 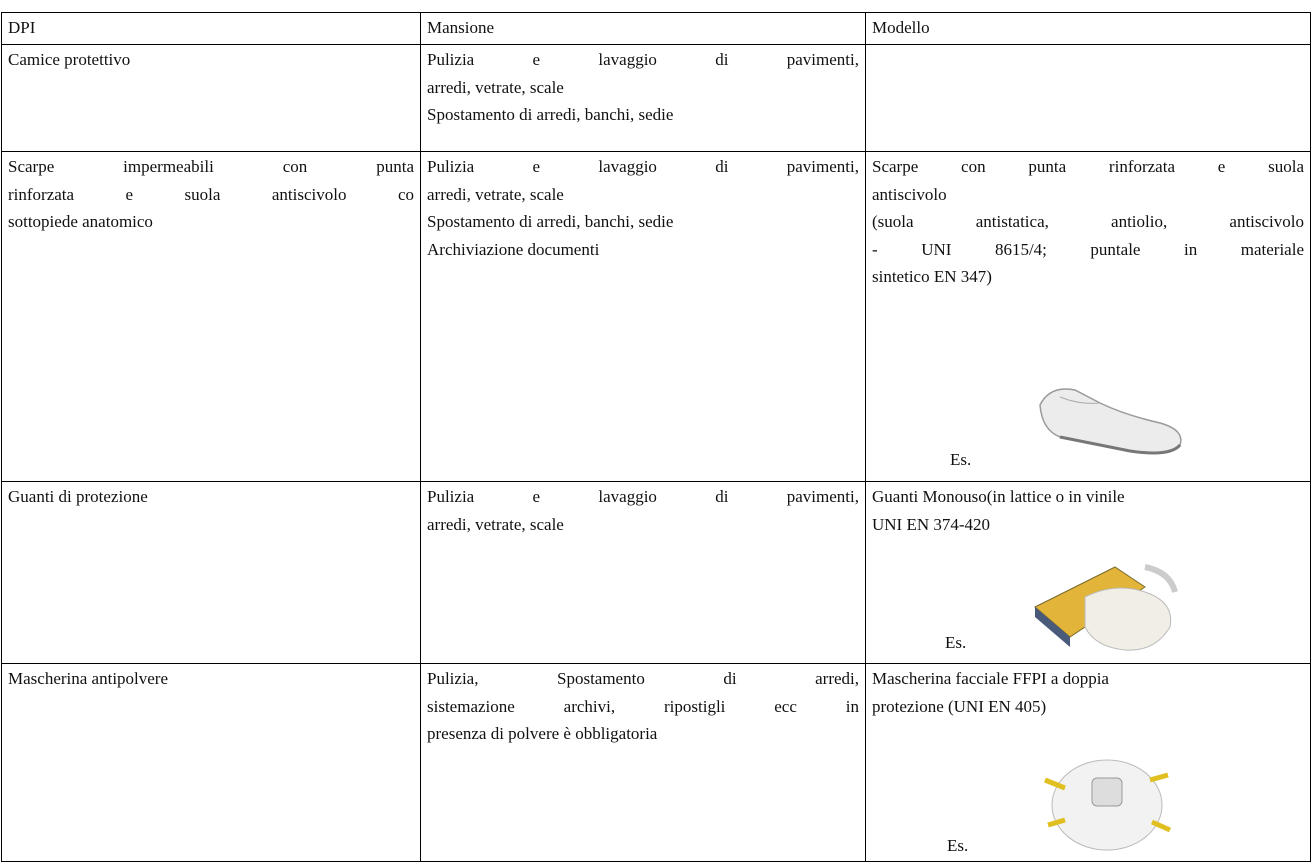 I want to click on cell-text: Pulizia, Spostamento di arredi,, so click(x=643, y=678).